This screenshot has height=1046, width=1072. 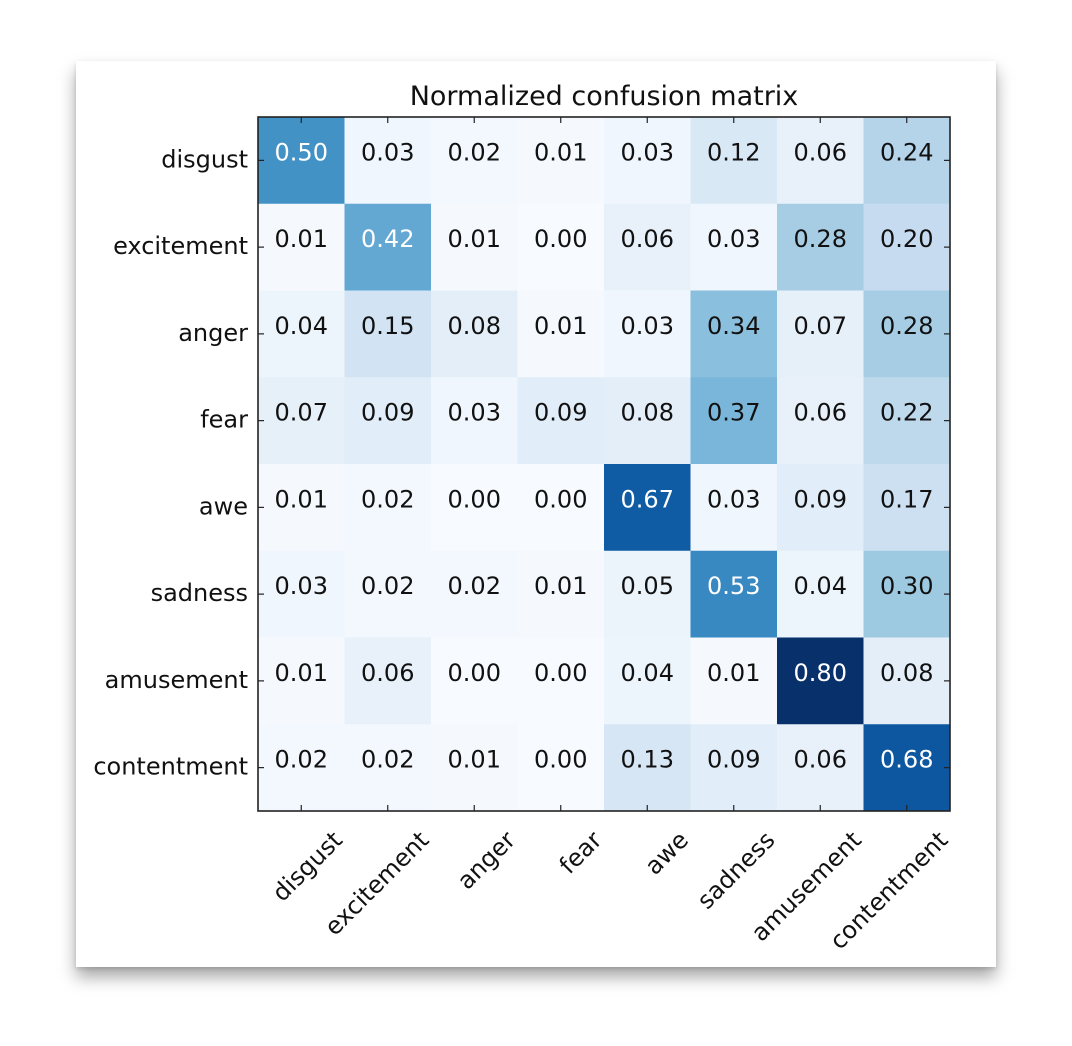 I want to click on cell-sadness-awe, so click(x=647, y=594).